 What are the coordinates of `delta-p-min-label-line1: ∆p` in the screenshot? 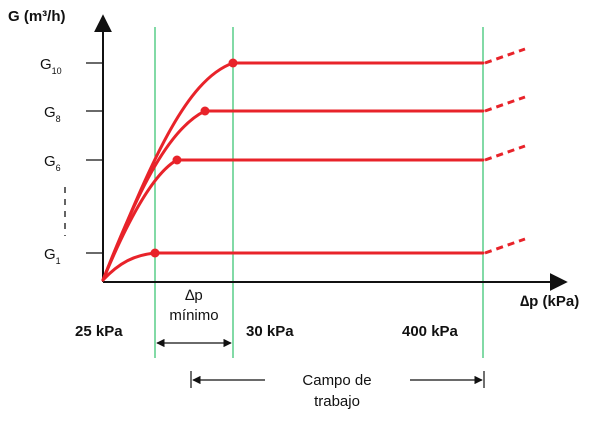 It's located at (194, 295).